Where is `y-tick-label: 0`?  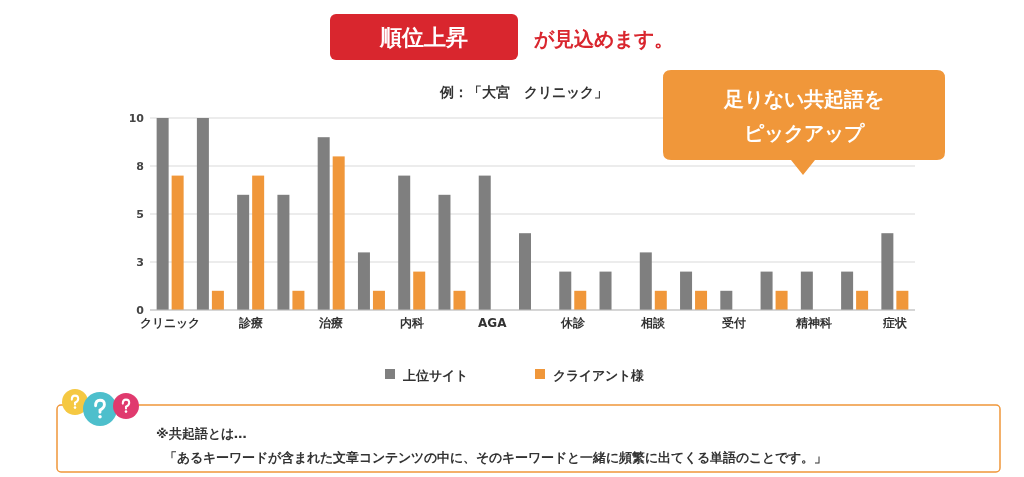
y-tick-label: 0 is located at coordinates (140, 310).